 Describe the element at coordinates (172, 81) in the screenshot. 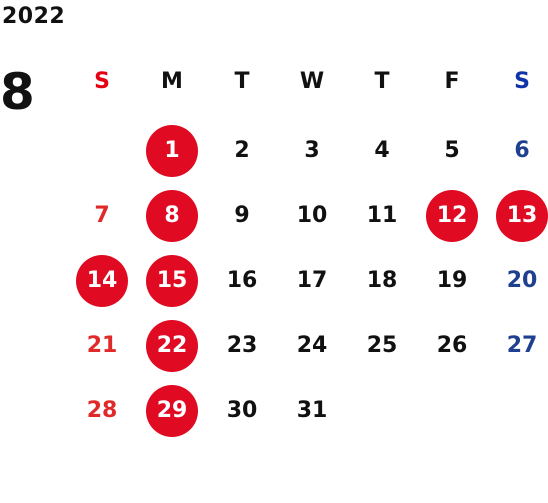

I see `weekday-header-1: M` at that location.